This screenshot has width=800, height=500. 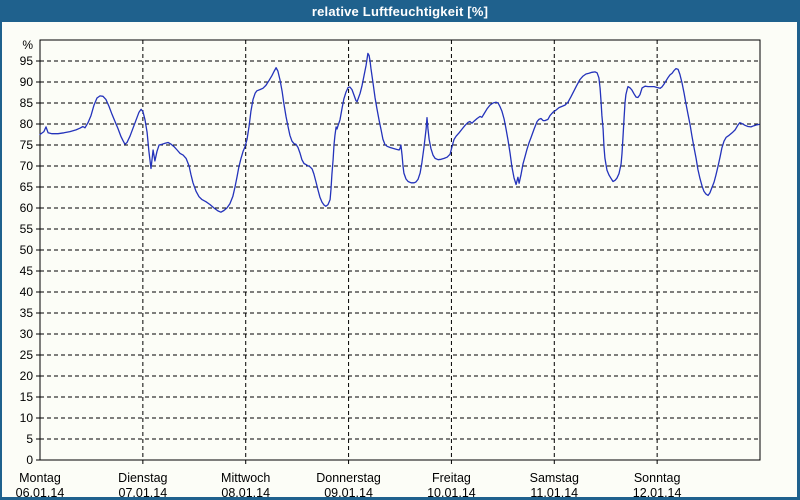 I want to click on day-date-label: 09.01.14, so click(x=348, y=493).